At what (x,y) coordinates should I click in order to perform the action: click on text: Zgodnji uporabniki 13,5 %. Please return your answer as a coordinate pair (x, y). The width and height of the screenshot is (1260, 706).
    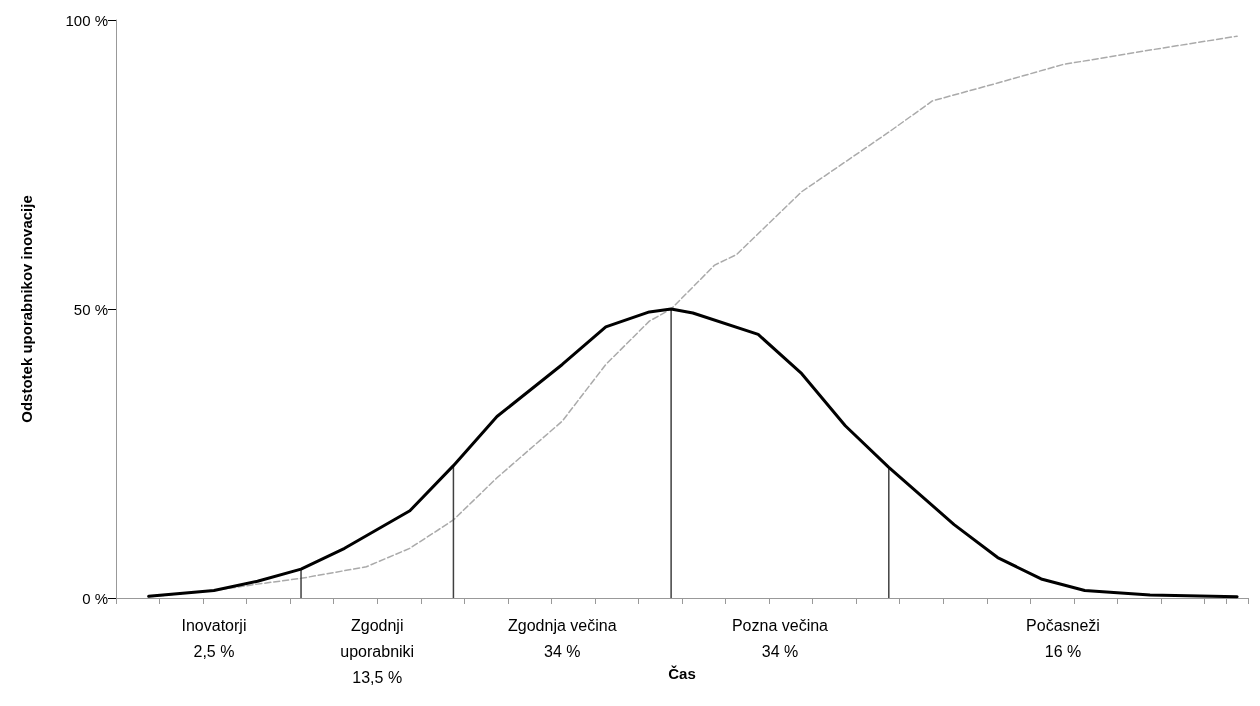
    Looking at the image, I should click on (377, 651).